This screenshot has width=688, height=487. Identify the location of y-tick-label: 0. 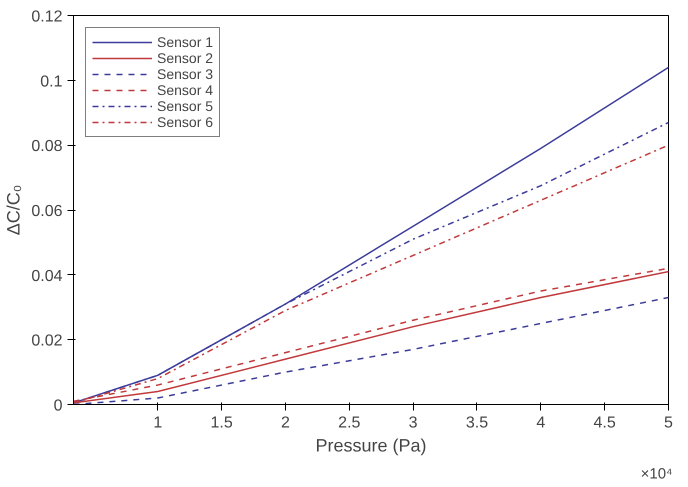
(58, 406).